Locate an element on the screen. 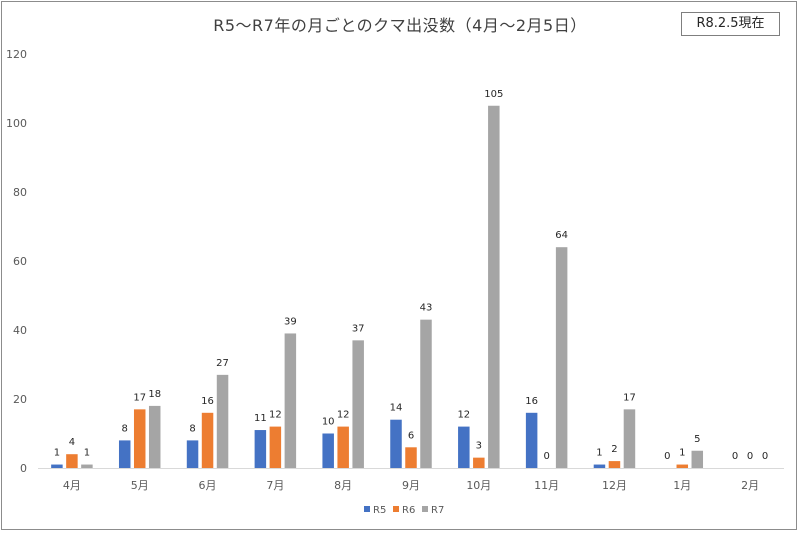 The width and height of the screenshot is (800, 533). y-tick-label: 100 is located at coordinates (16, 123).